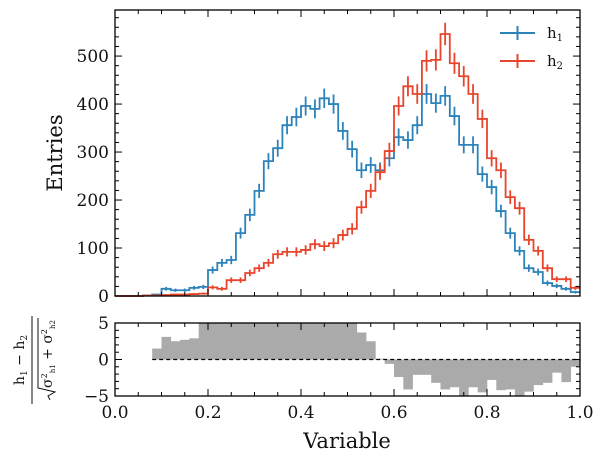 Image resolution: width=603 pixels, height=464 pixels. What do you see at coordinates (579, 413) in the screenshot?
I see `x-tick-label: 1.0` at bounding box center [579, 413].